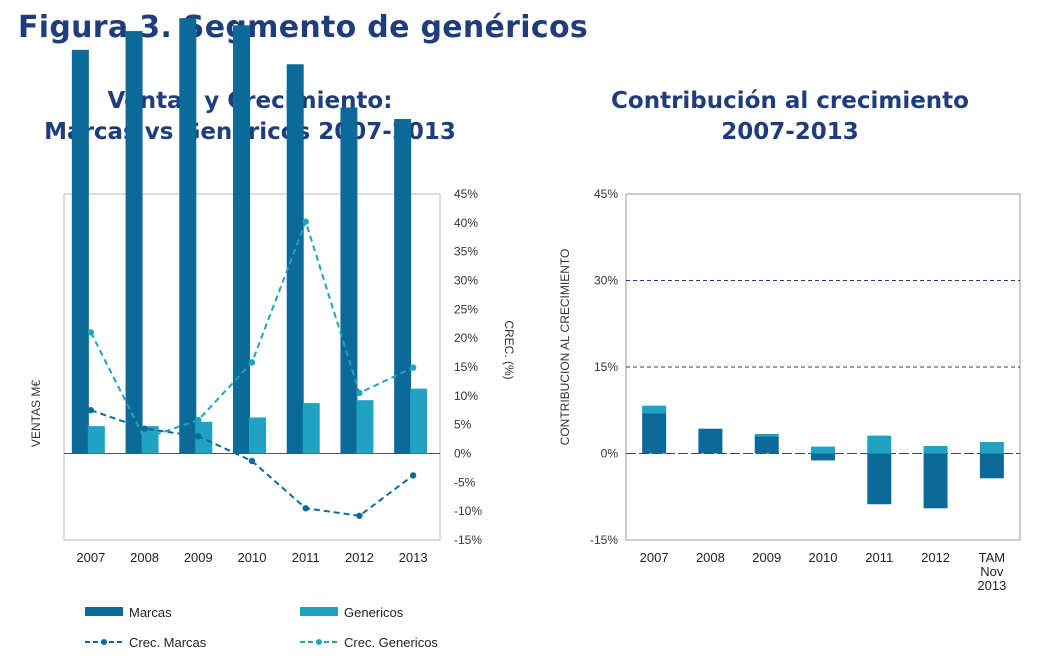  What do you see at coordinates (790, 132) in the screenshot?
I see `chart2-title-line2: 2007-2013` at bounding box center [790, 132].